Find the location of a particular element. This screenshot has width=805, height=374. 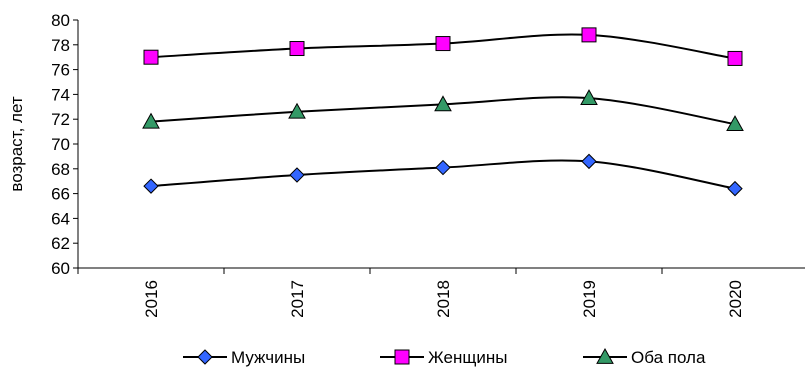

legend-label: Мужчины is located at coordinates (268, 357).